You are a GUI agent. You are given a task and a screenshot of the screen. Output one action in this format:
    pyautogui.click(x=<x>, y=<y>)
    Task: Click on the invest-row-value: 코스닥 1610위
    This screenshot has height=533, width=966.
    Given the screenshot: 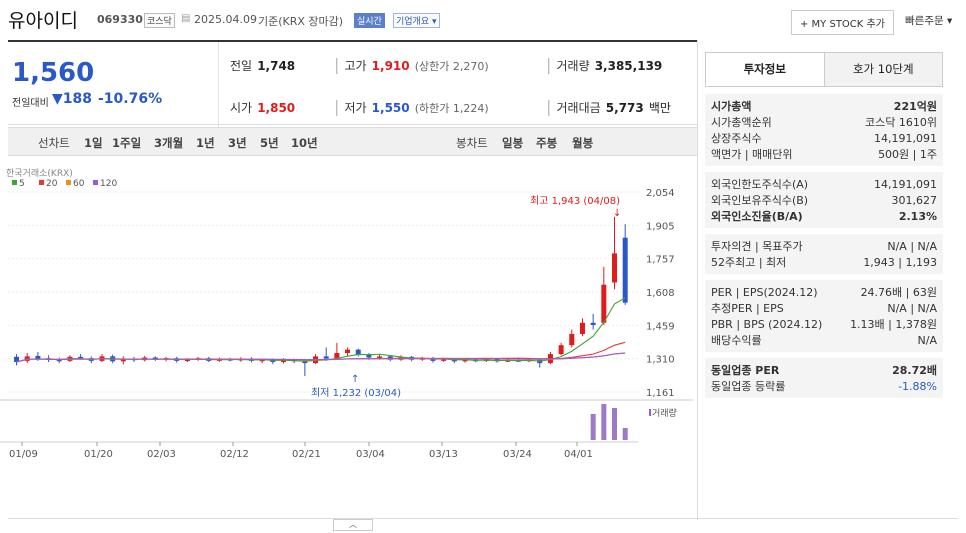 What is the action you would take?
    pyautogui.click(x=901, y=122)
    